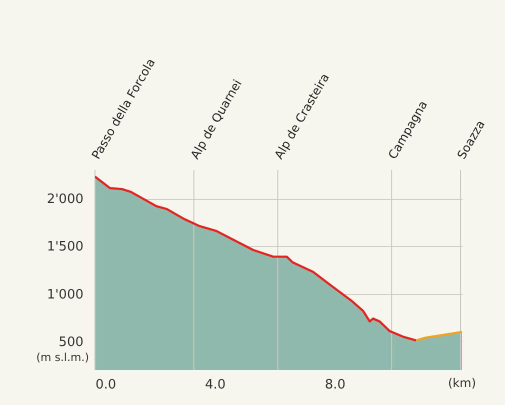 The width and height of the screenshot is (505, 405). What do you see at coordinates (65, 247) in the screenshot?
I see `y-tick-label: 1'500` at bounding box center [65, 247].